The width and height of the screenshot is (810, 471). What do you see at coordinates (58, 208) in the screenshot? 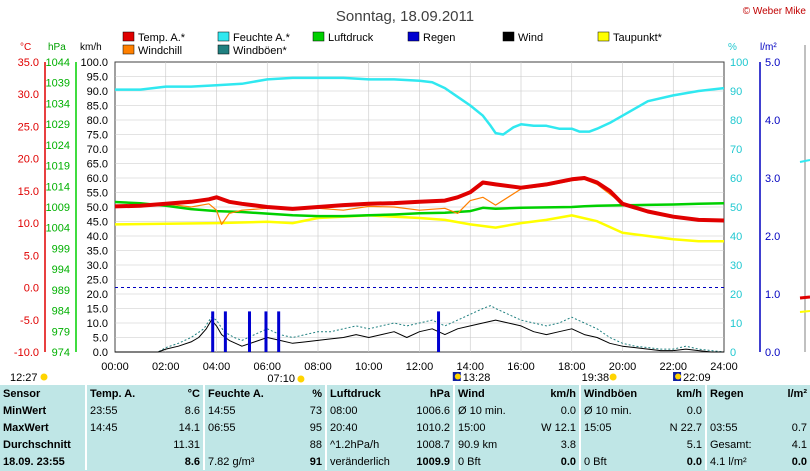
I see `axis-tick-label: 1009` at bounding box center [58, 208].